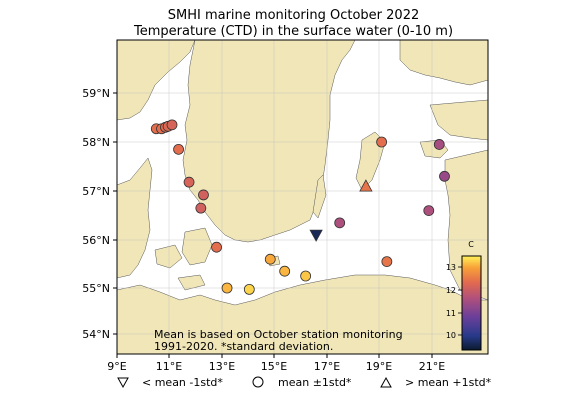 The width and height of the screenshot is (587, 405). Describe the element at coordinates (123, 383) in the screenshot. I see `legend-triangle-down-icon` at that location.